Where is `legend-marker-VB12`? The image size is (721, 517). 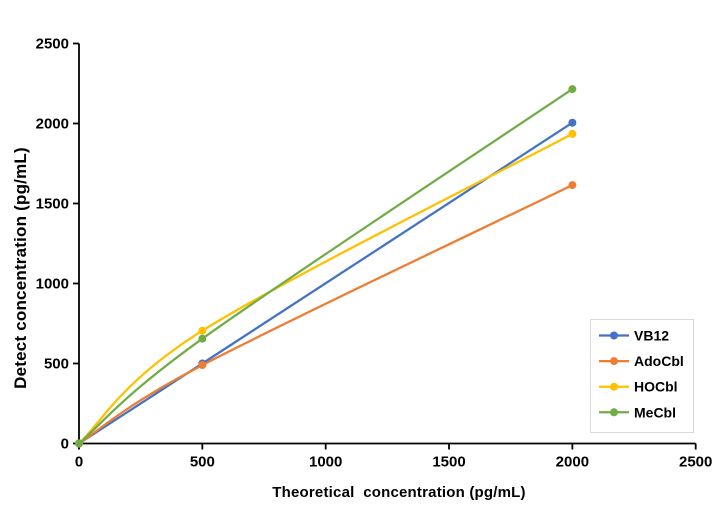 legend-marker-VB12 is located at coordinates (614, 335).